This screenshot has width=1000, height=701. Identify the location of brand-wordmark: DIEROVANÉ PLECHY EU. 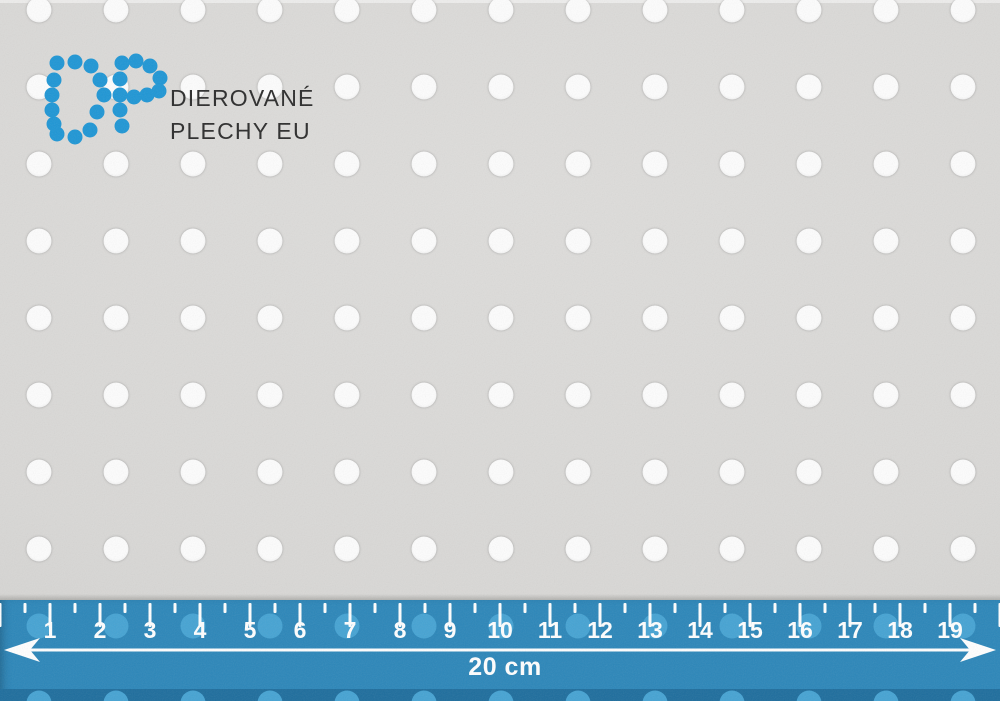
(242, 115).